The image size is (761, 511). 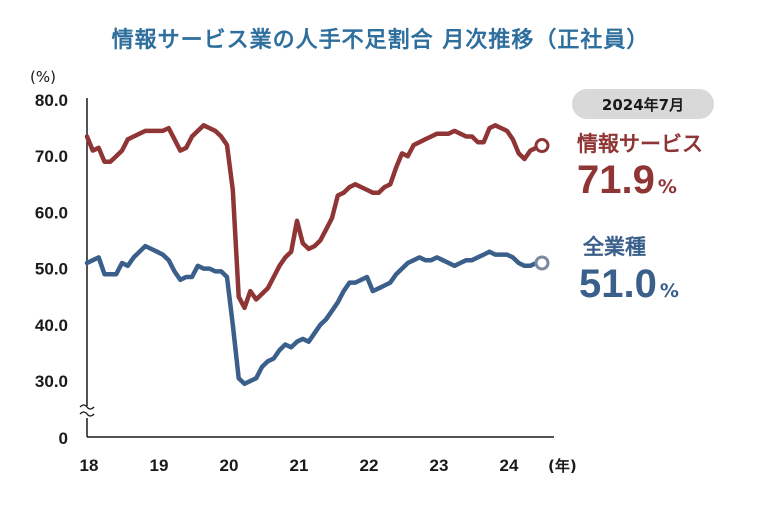 I want to click on x-tick-label: 19, so click(x=159, y=465).